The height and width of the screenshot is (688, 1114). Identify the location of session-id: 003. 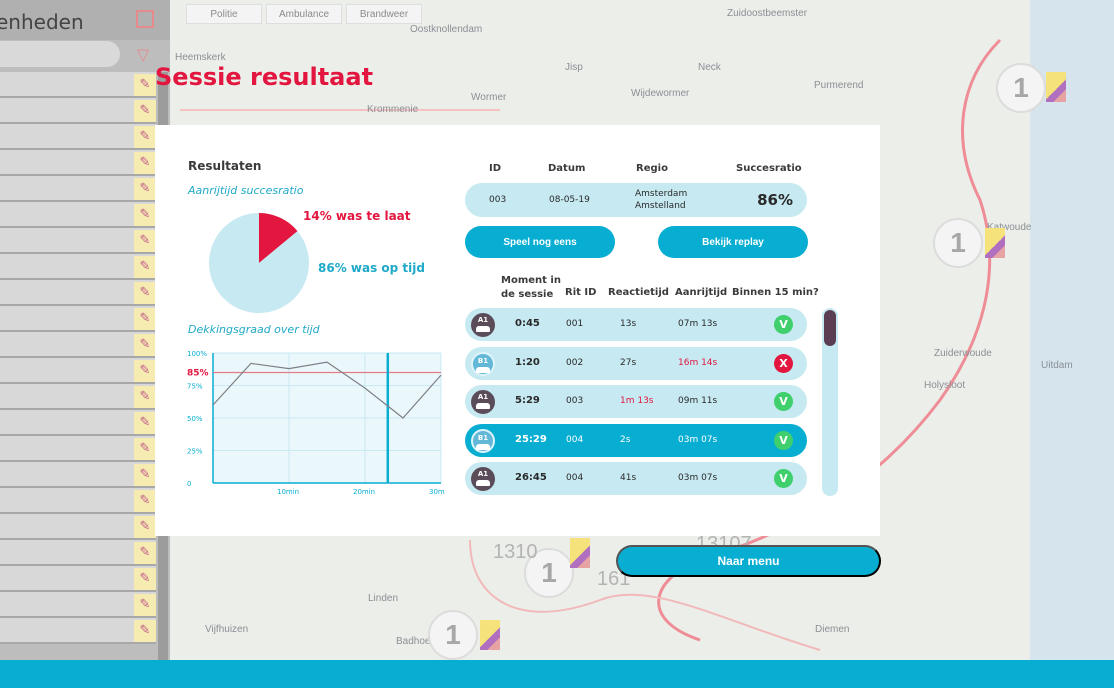
(498, 200).